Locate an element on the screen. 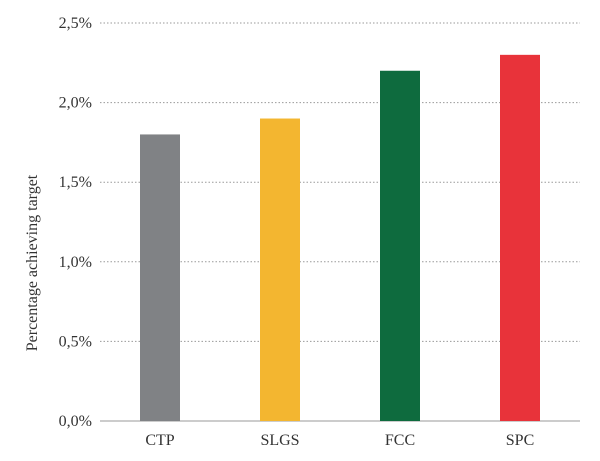 The image size is (600, 461). bar-fcc is located at coordinates (400, 245).